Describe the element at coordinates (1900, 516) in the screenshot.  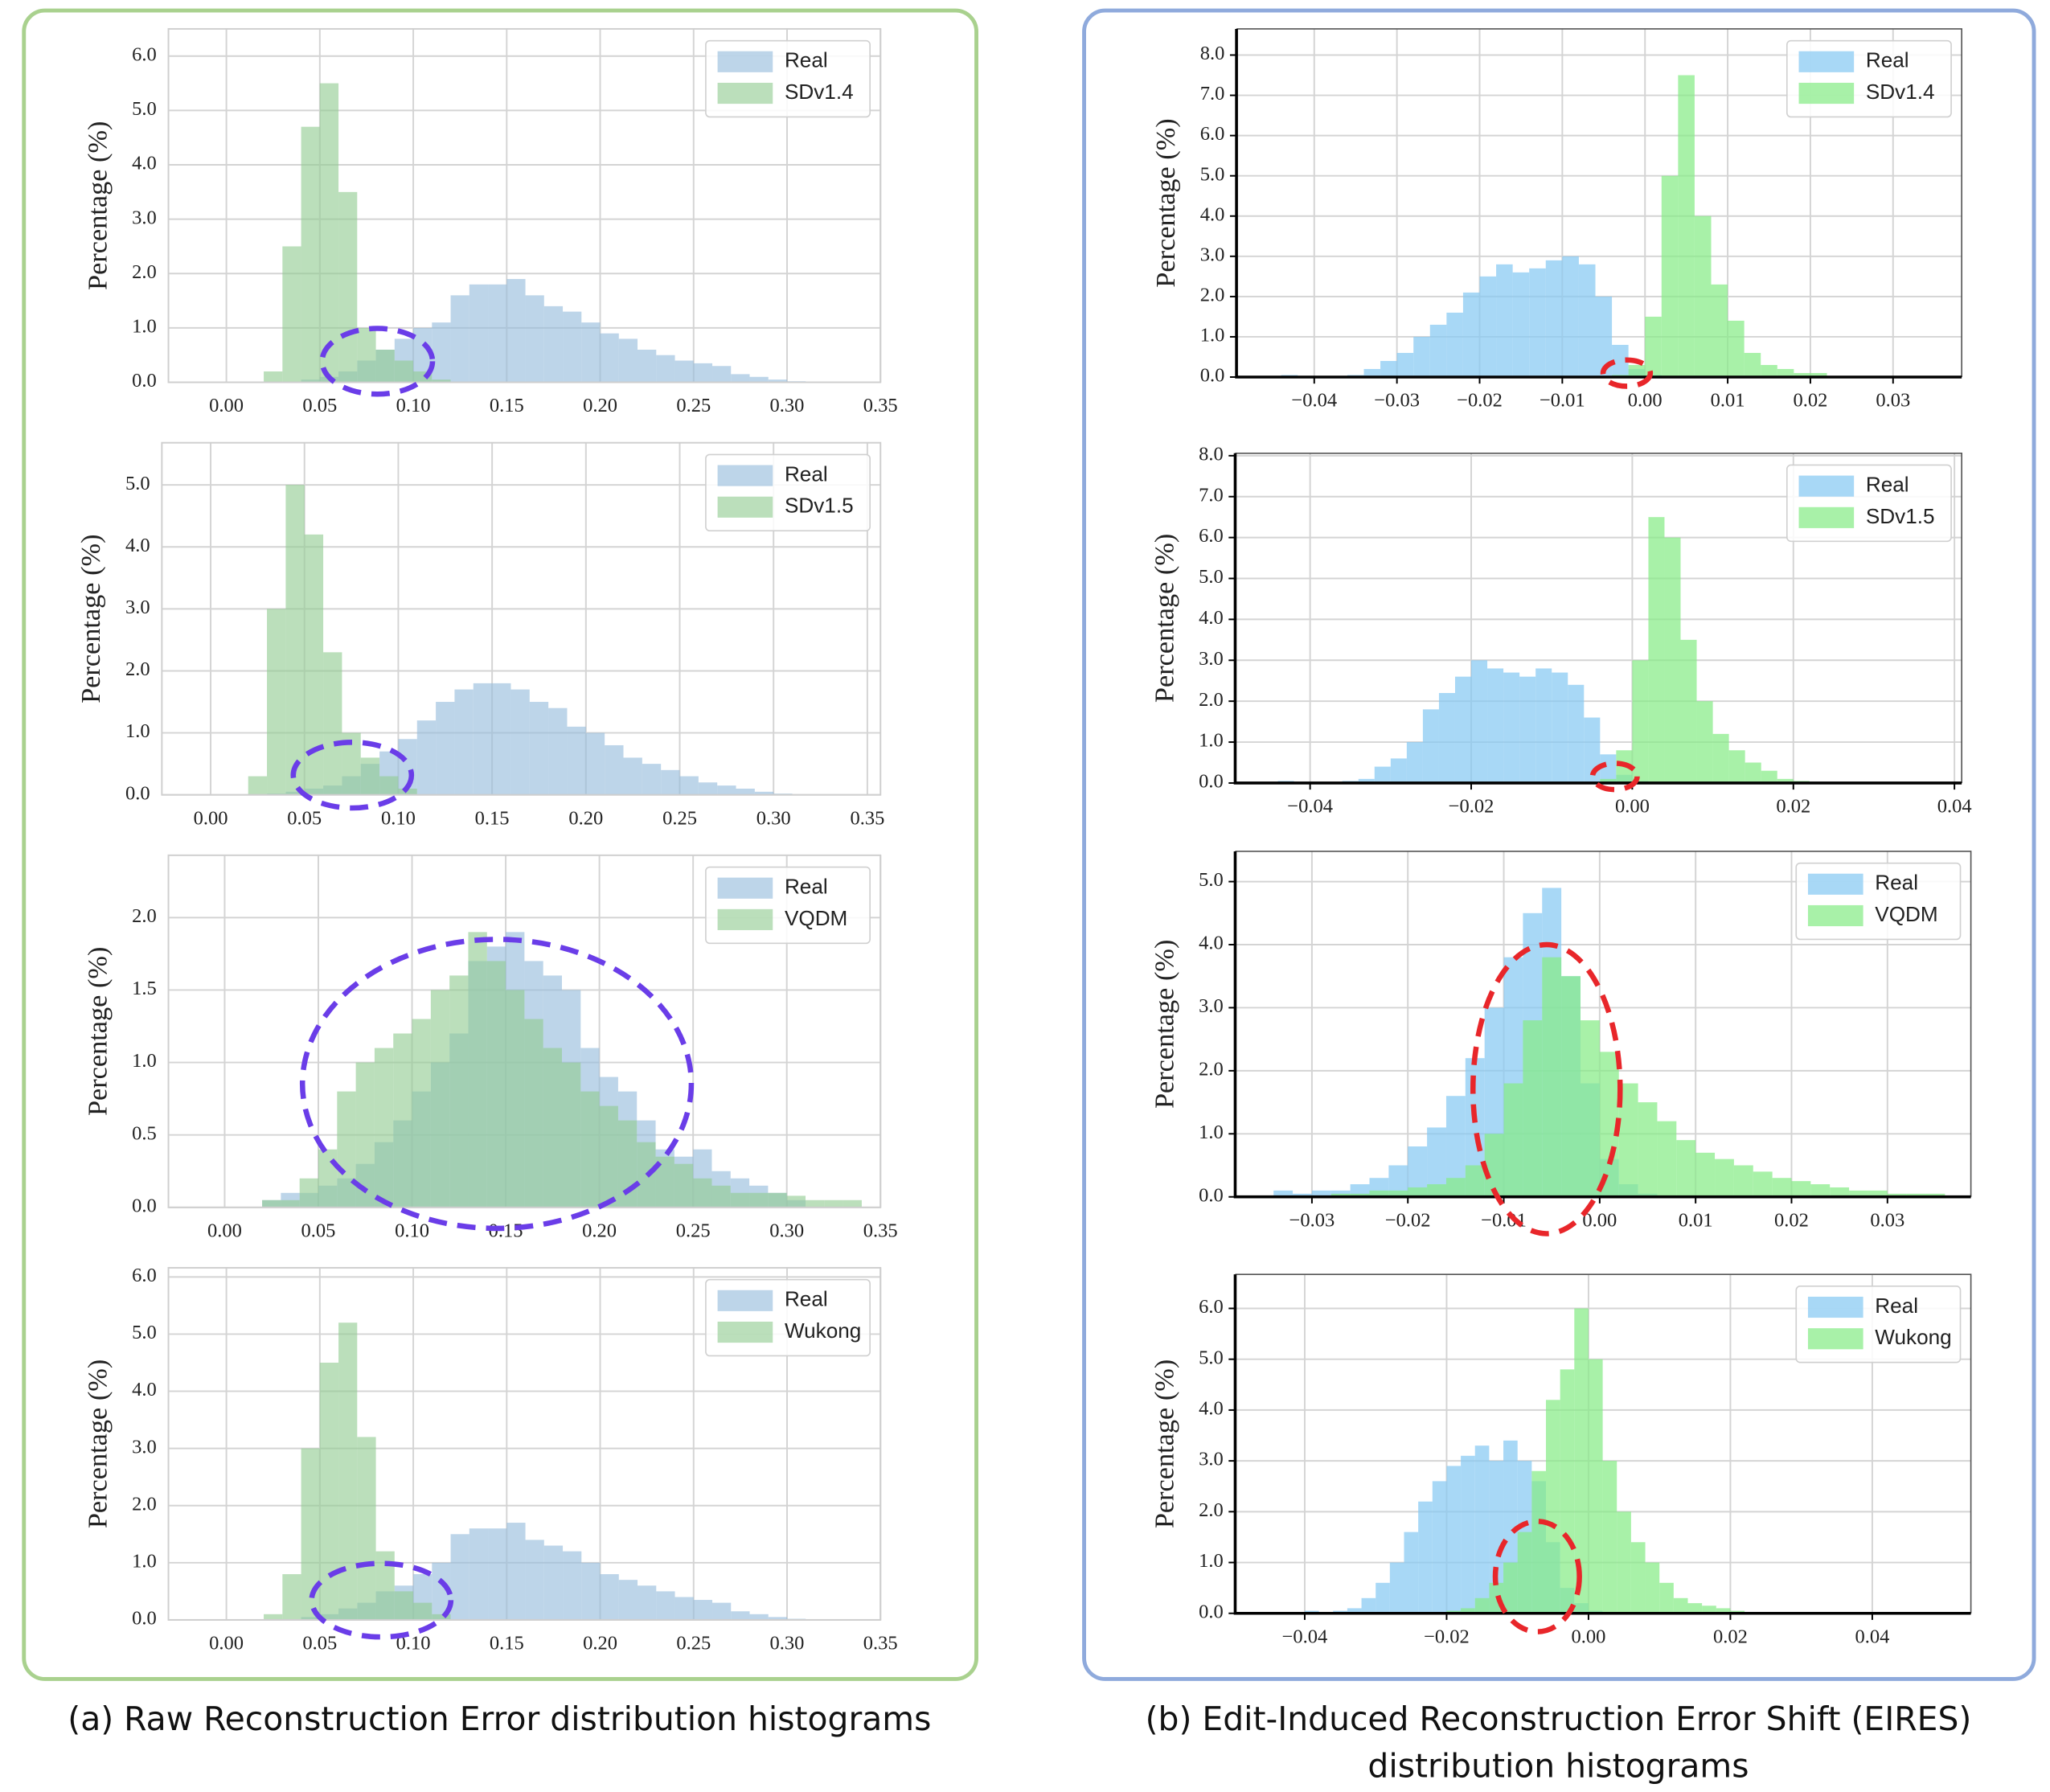
I see `legend-label: SDv1.5` at that location.